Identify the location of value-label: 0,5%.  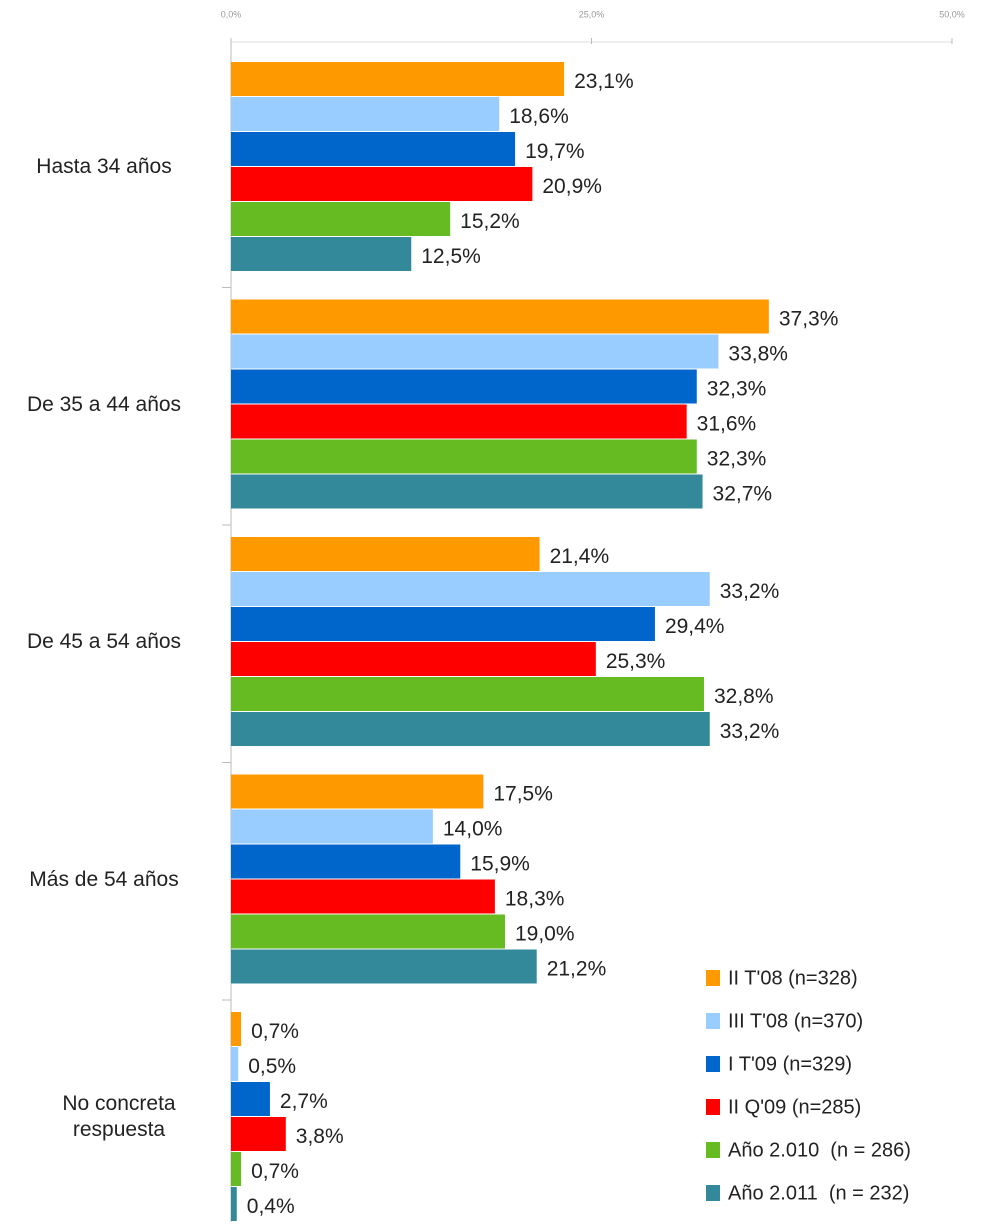
(272, 1066).